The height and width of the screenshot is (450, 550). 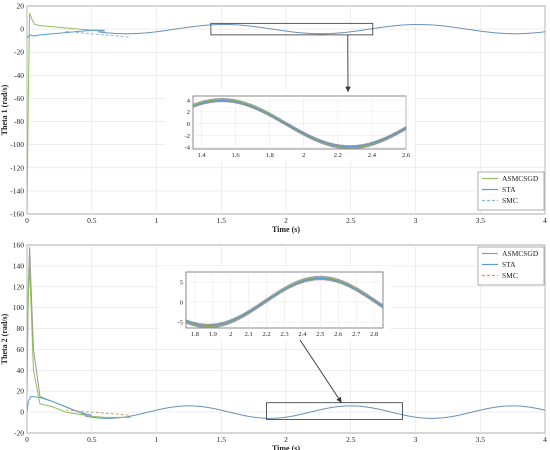 I want to click on inset-x-tick-label: 1.6, so click(x=236, y=155).